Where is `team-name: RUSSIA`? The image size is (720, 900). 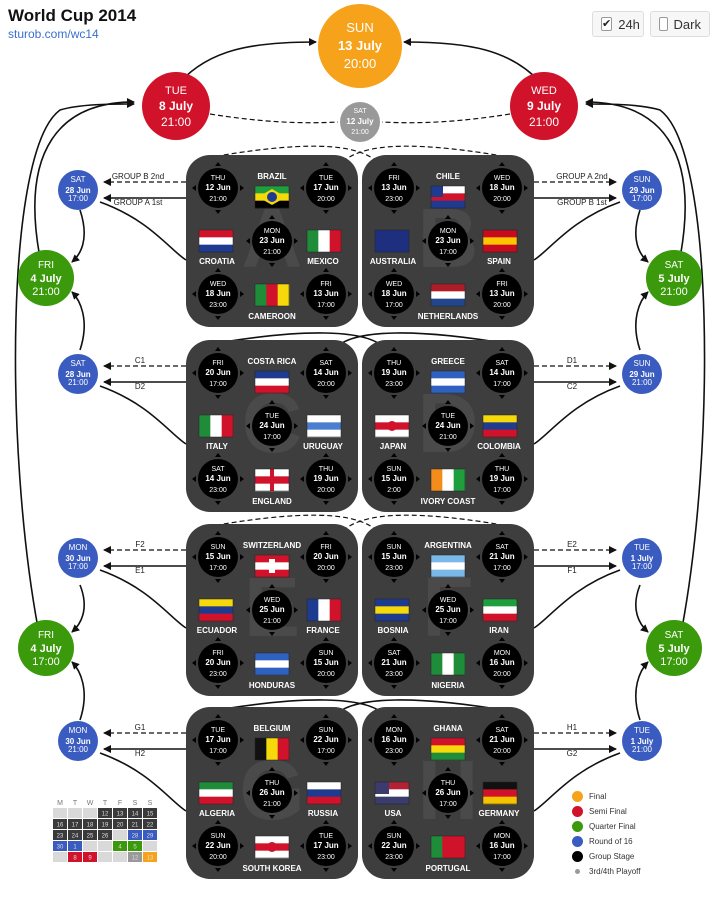 team-name: RUSSIA is located at coordinates (323, 813).